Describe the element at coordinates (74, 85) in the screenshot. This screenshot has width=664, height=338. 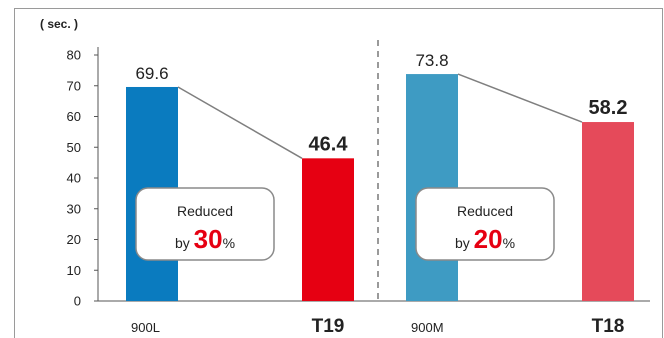
I see `y-tick-label: 70` at that location.